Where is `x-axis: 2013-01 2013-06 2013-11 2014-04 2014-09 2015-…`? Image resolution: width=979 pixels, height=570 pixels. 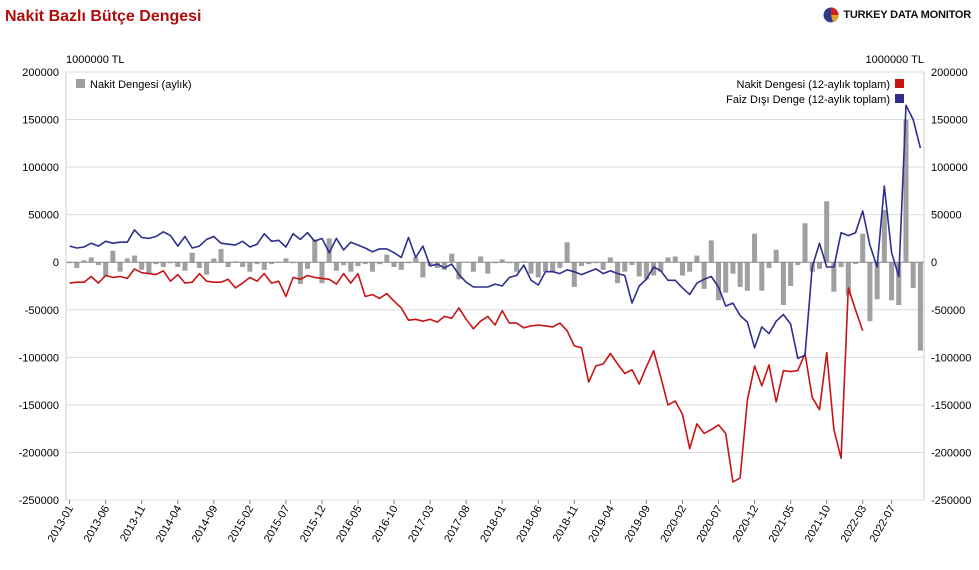
x-axis: 2013-01 2013-06 2013-11 2014-04 2014-09 2015-… is located at coordinates (472, 522).